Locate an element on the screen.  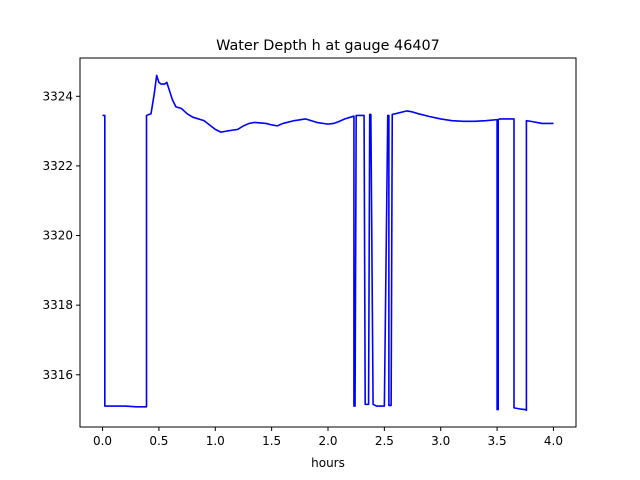
x-axis-label: hours is located at coordinates (328, 463).